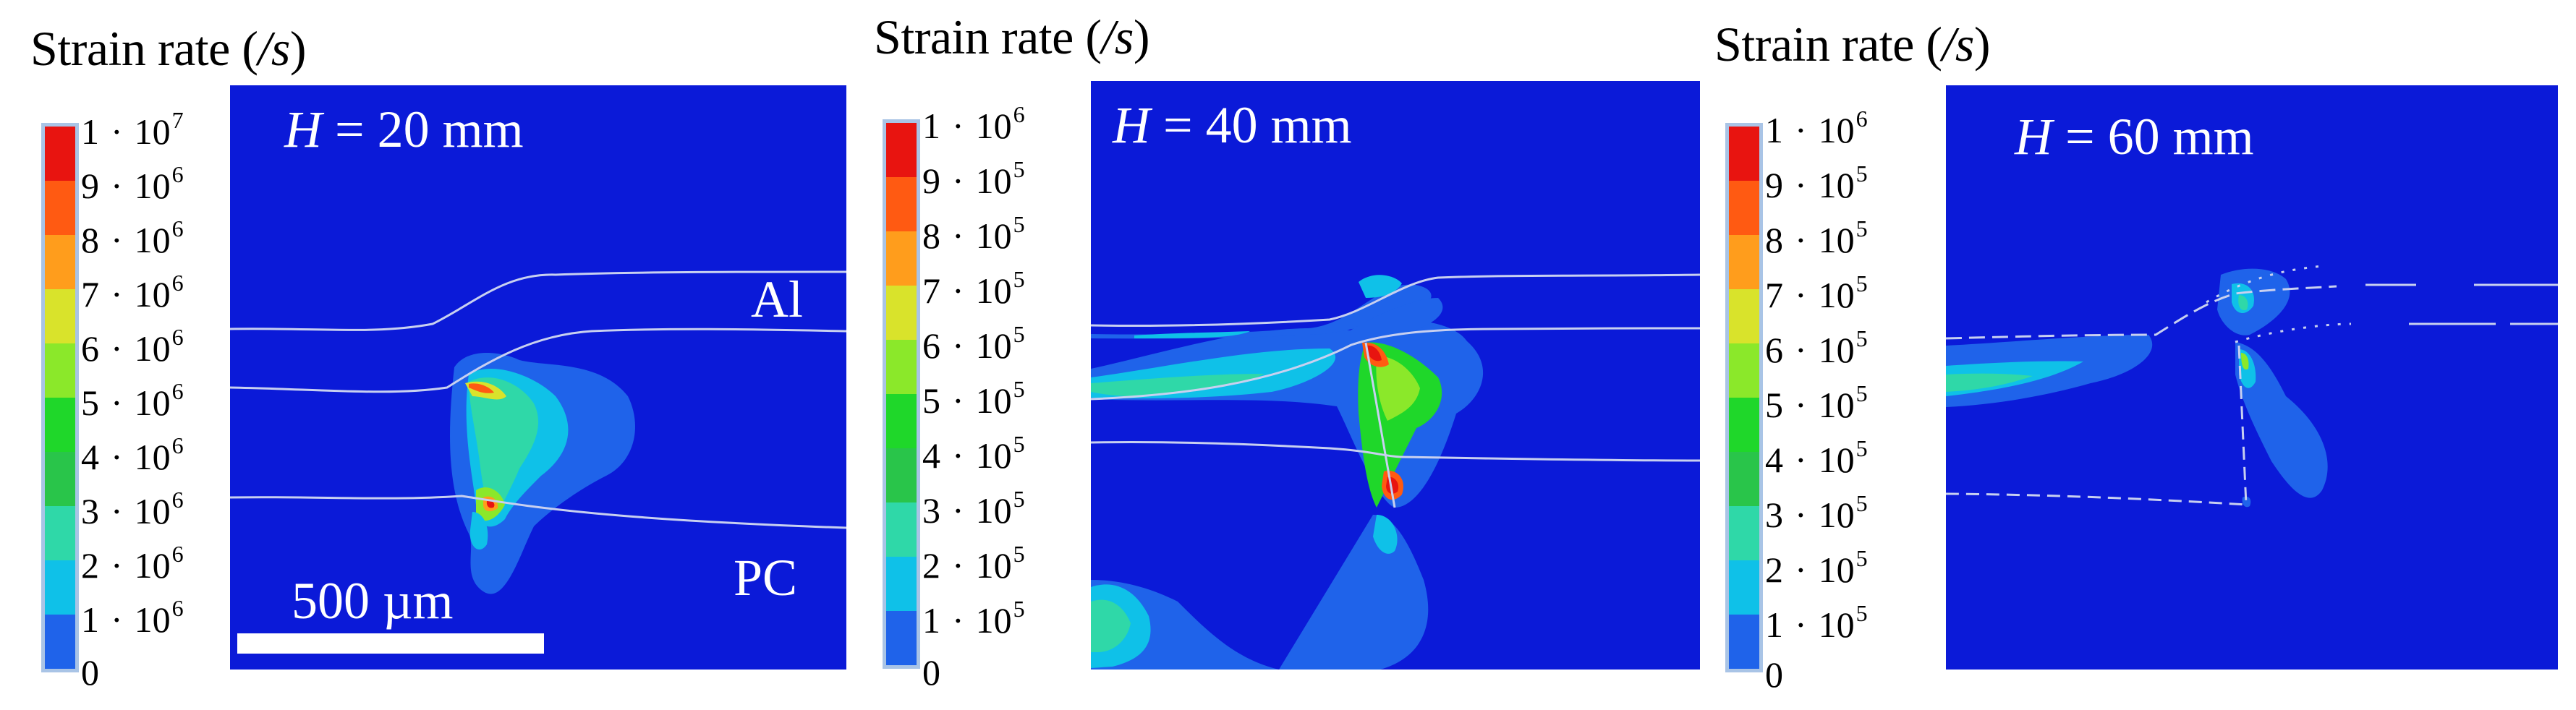  I want to click on tick-base: 8, so click(90, 240).